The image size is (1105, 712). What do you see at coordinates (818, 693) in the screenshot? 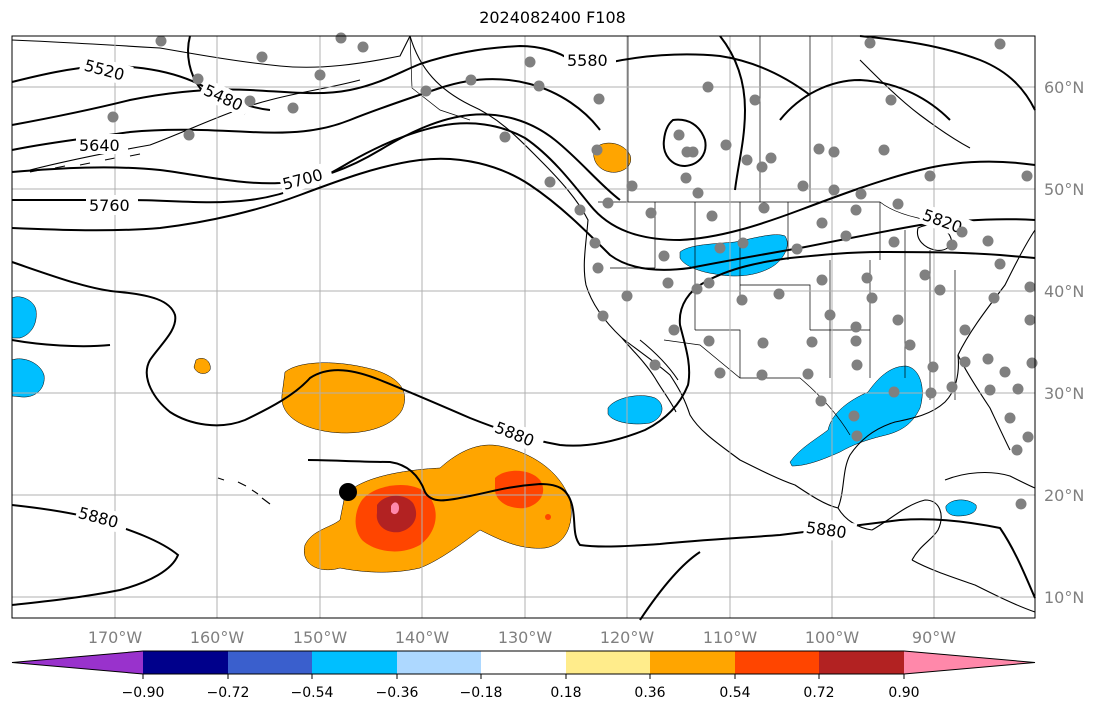
I see `colorbar-tick-label: 0.72` at bounding box center [818, 693].